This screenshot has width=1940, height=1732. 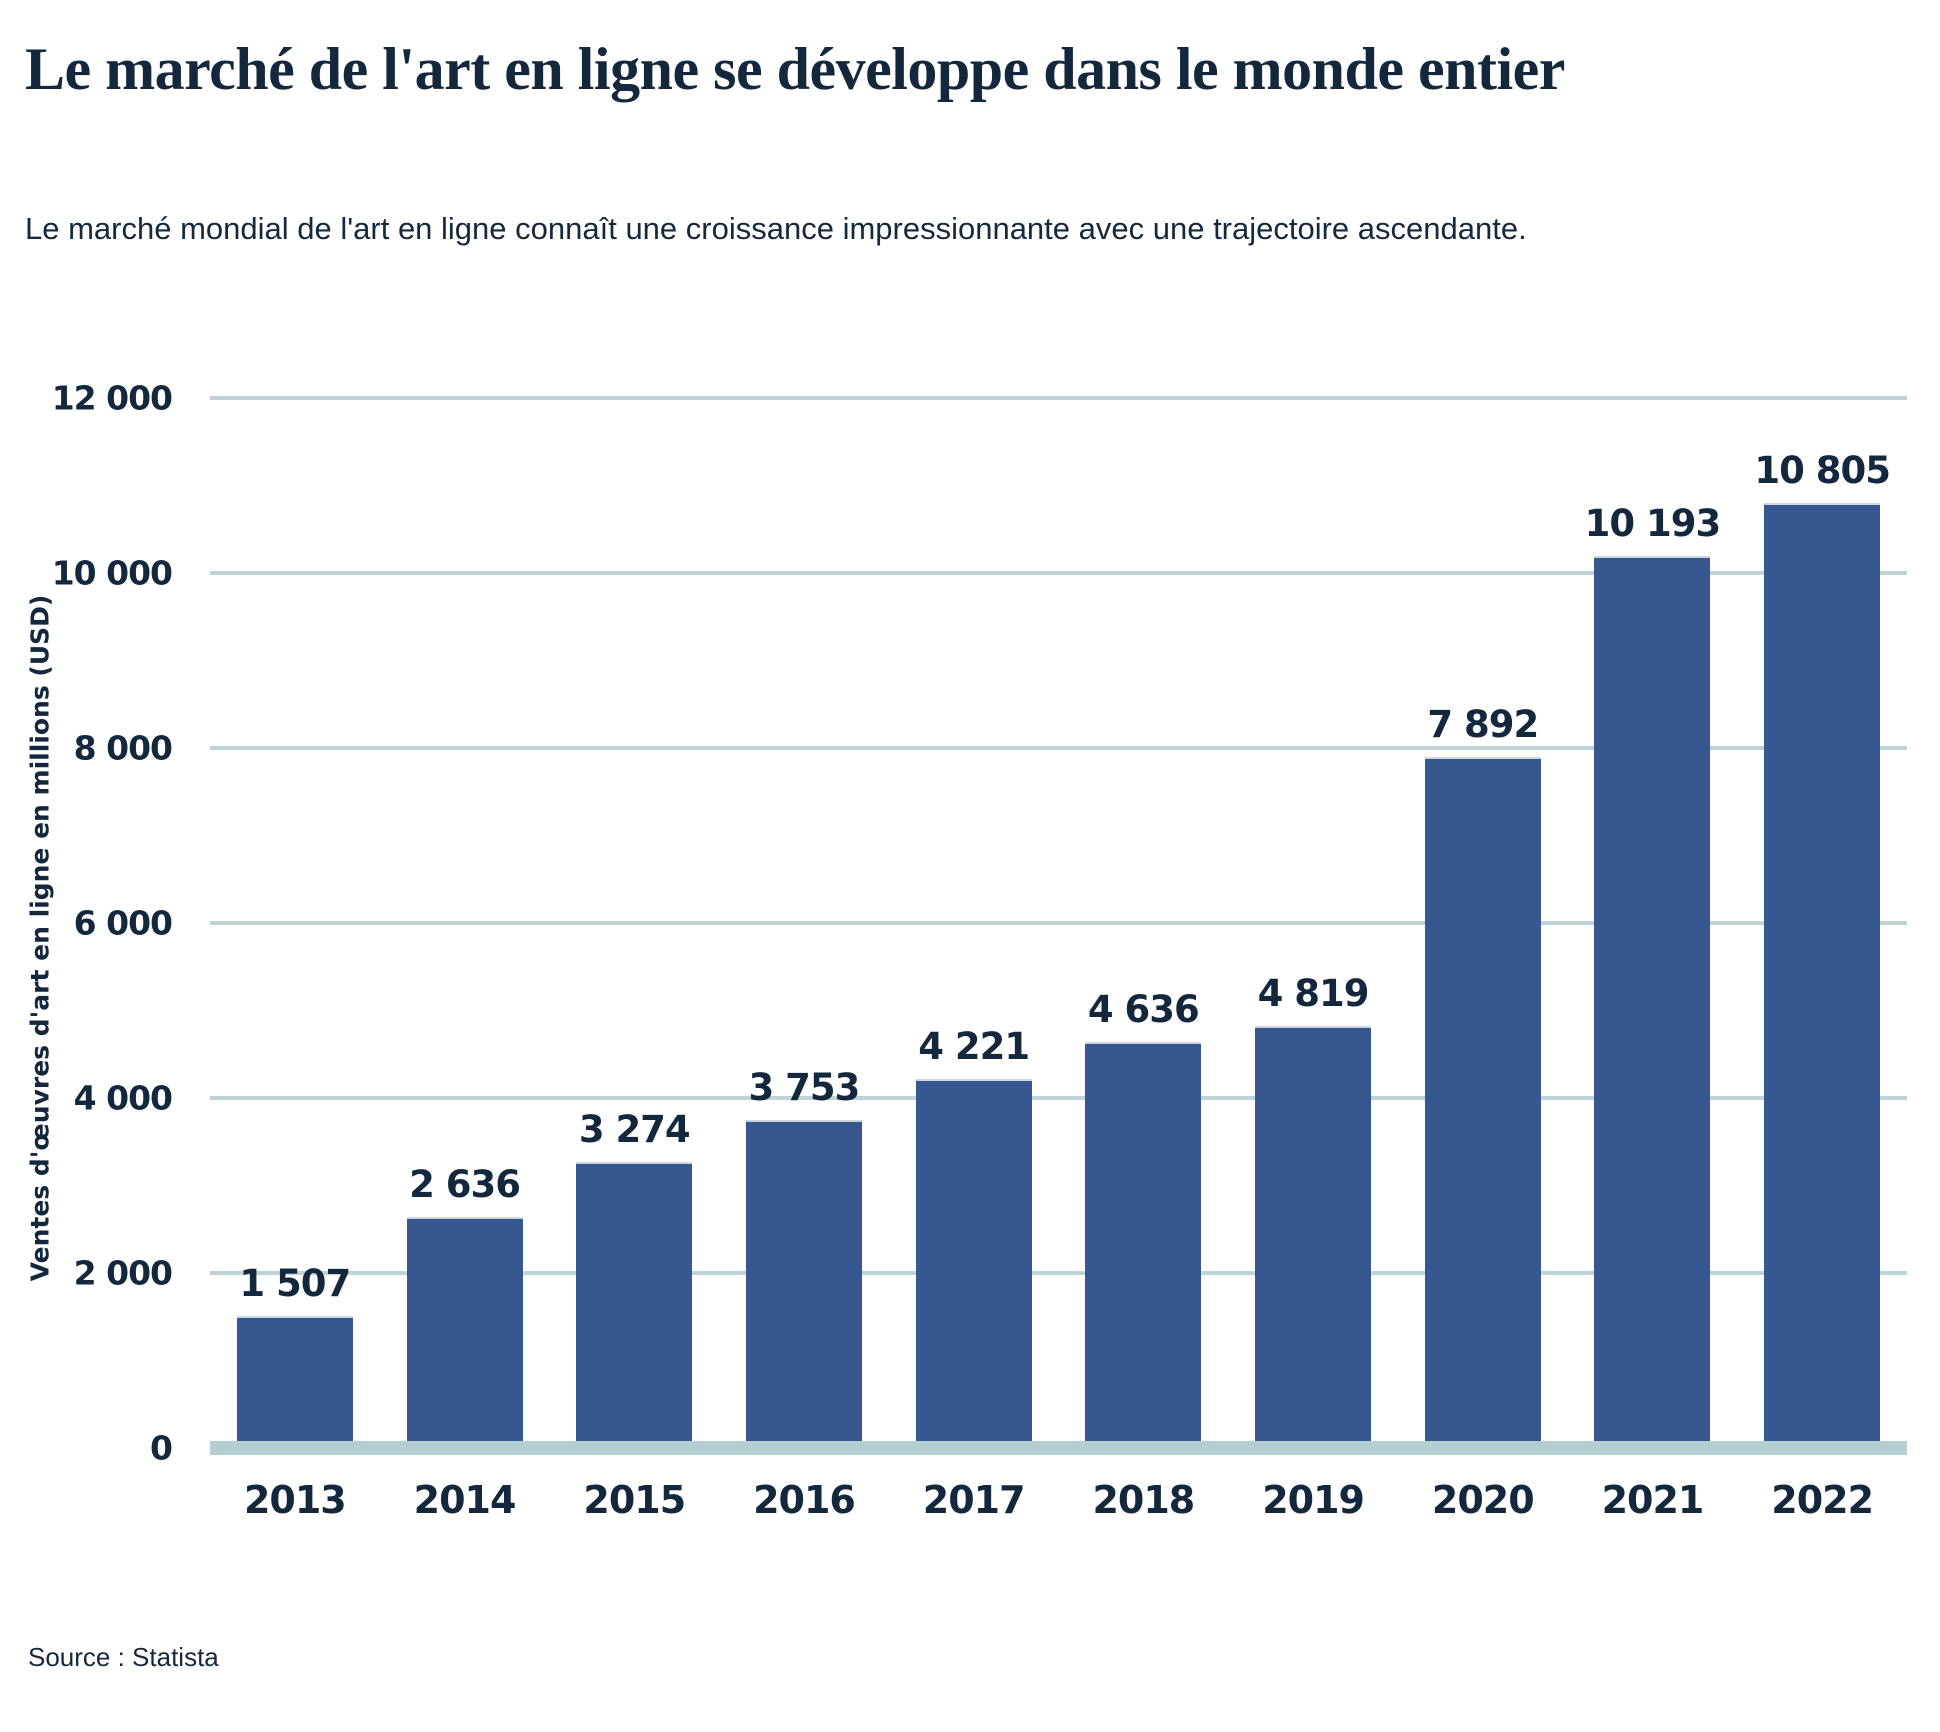 I want to click on bar-slot: 4 221, so click(x=974, y=923).